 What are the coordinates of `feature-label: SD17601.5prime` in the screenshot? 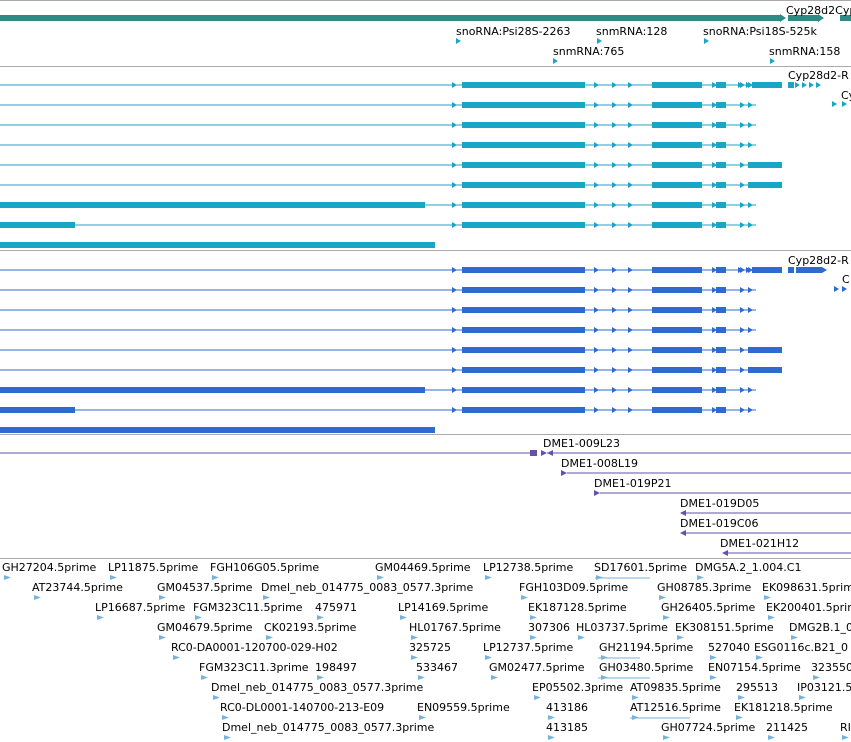 It's located at (640, 567).